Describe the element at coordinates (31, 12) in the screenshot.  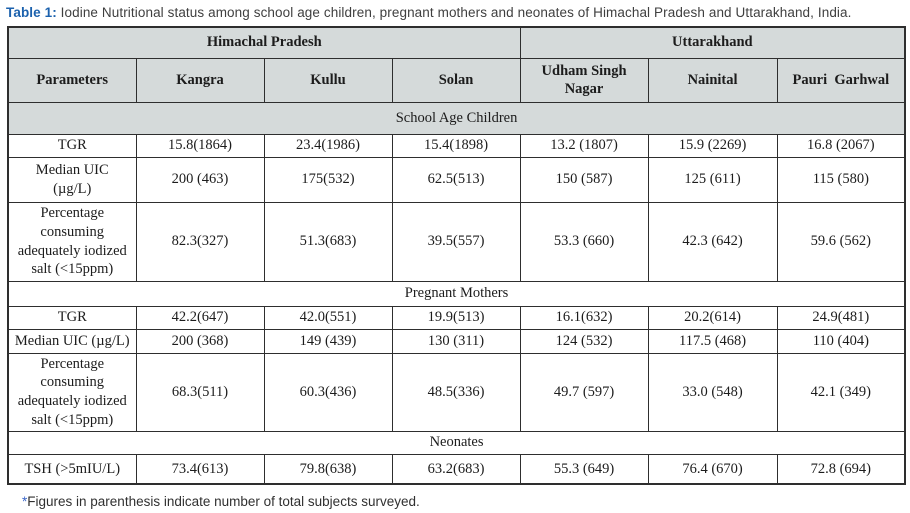
I see `table-caption-label: Table 1:` at that location.